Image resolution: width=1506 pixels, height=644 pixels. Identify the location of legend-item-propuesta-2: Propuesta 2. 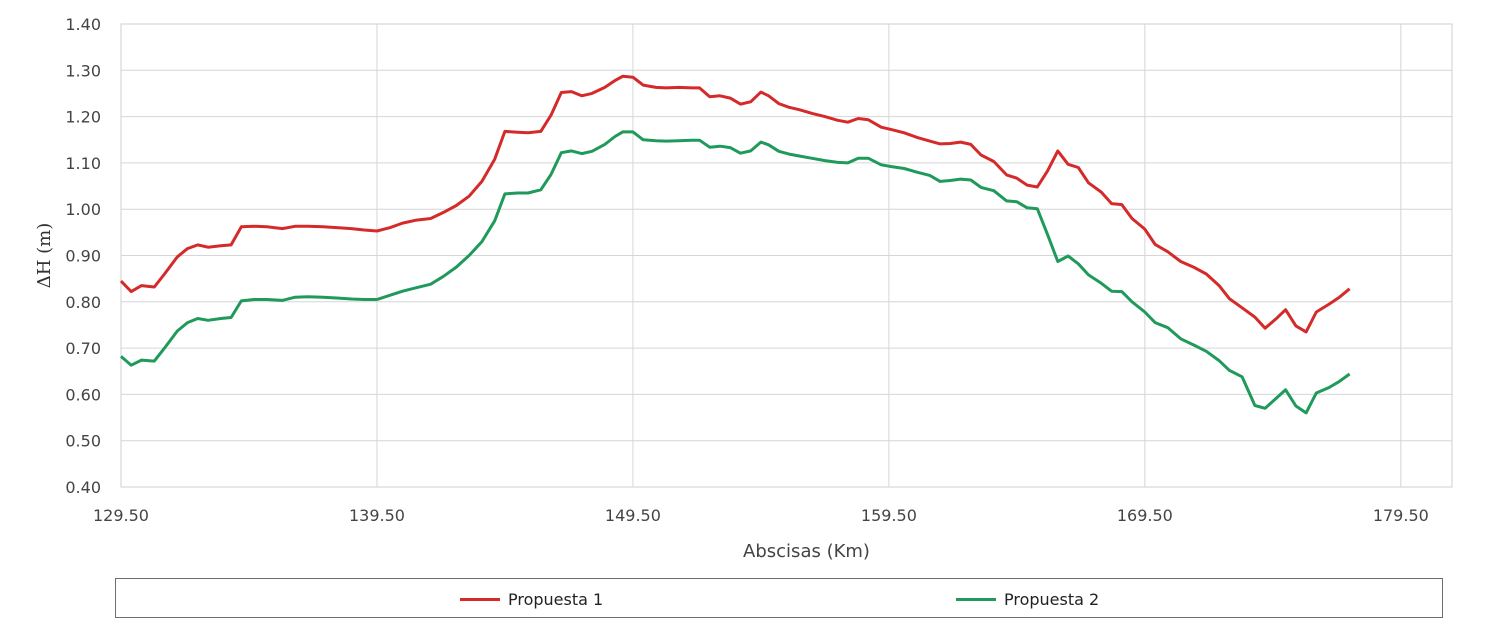
(1027, 599).